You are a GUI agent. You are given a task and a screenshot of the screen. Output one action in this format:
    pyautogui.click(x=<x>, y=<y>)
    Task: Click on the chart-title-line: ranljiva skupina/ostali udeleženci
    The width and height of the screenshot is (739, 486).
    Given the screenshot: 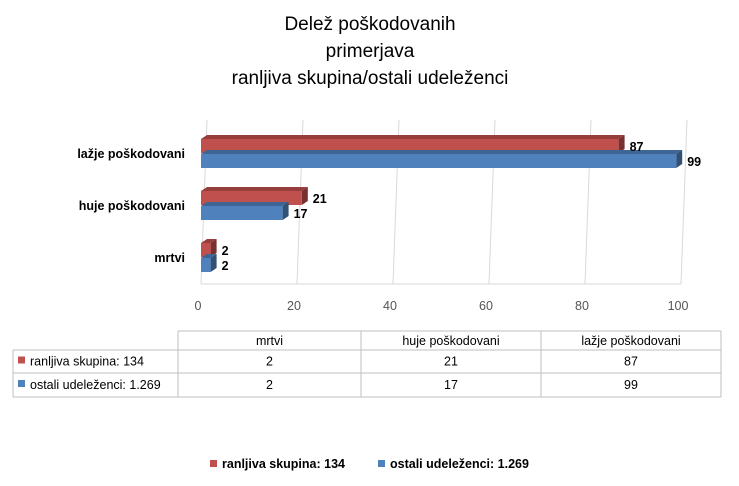 What is the action you would take?
    pyautogui.click(x=370, y=78)
    